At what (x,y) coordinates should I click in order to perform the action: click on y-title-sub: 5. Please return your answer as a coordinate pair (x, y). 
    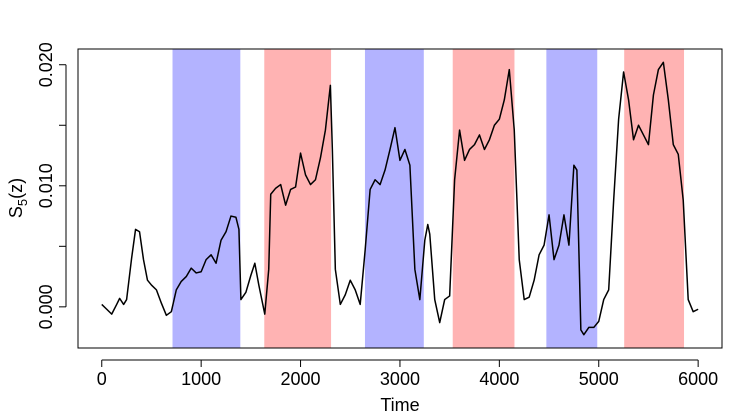
    Looking at the image, I should click on (22, 202).